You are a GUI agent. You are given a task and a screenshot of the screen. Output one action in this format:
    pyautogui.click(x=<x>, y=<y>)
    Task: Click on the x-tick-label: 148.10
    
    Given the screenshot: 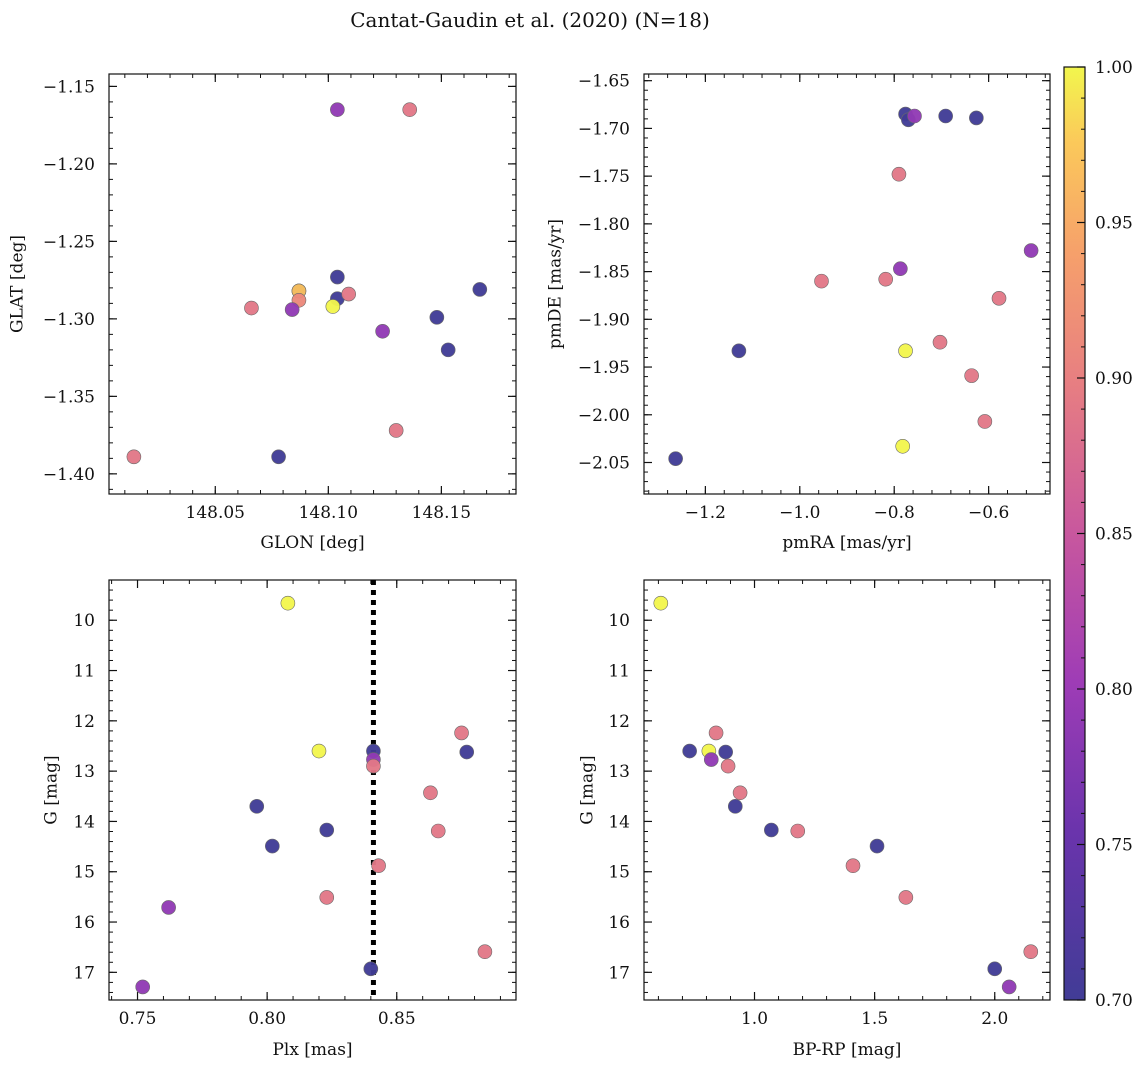 What is the action you would take?
    pyautogui.click(x=328, y=513)
    